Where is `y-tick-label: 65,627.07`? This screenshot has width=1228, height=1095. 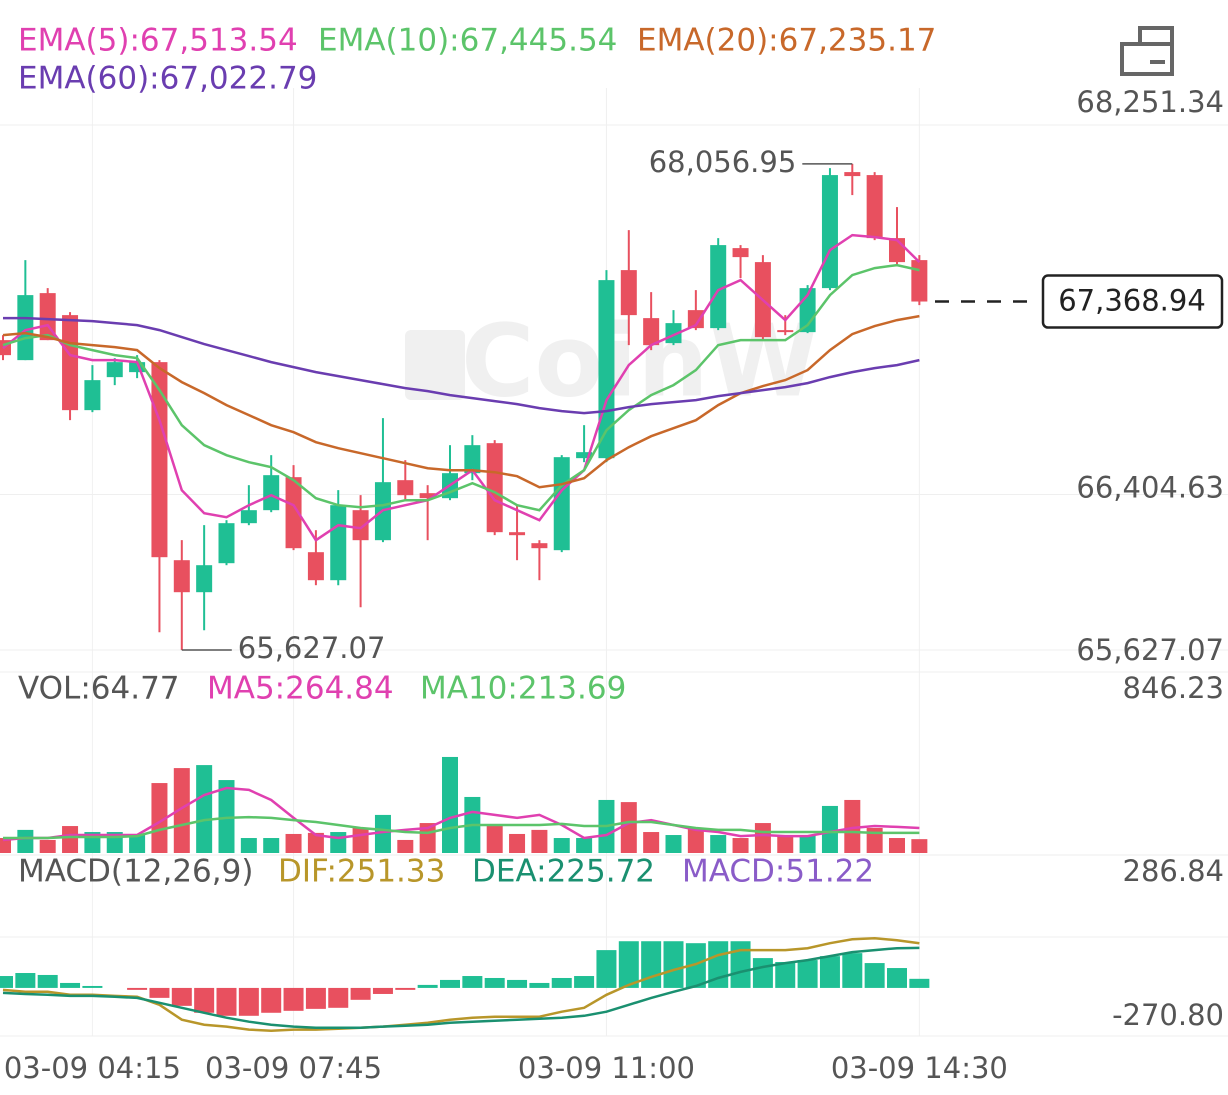 y-tick-label: 65,627.07 is located at coordinates (1150, 650).